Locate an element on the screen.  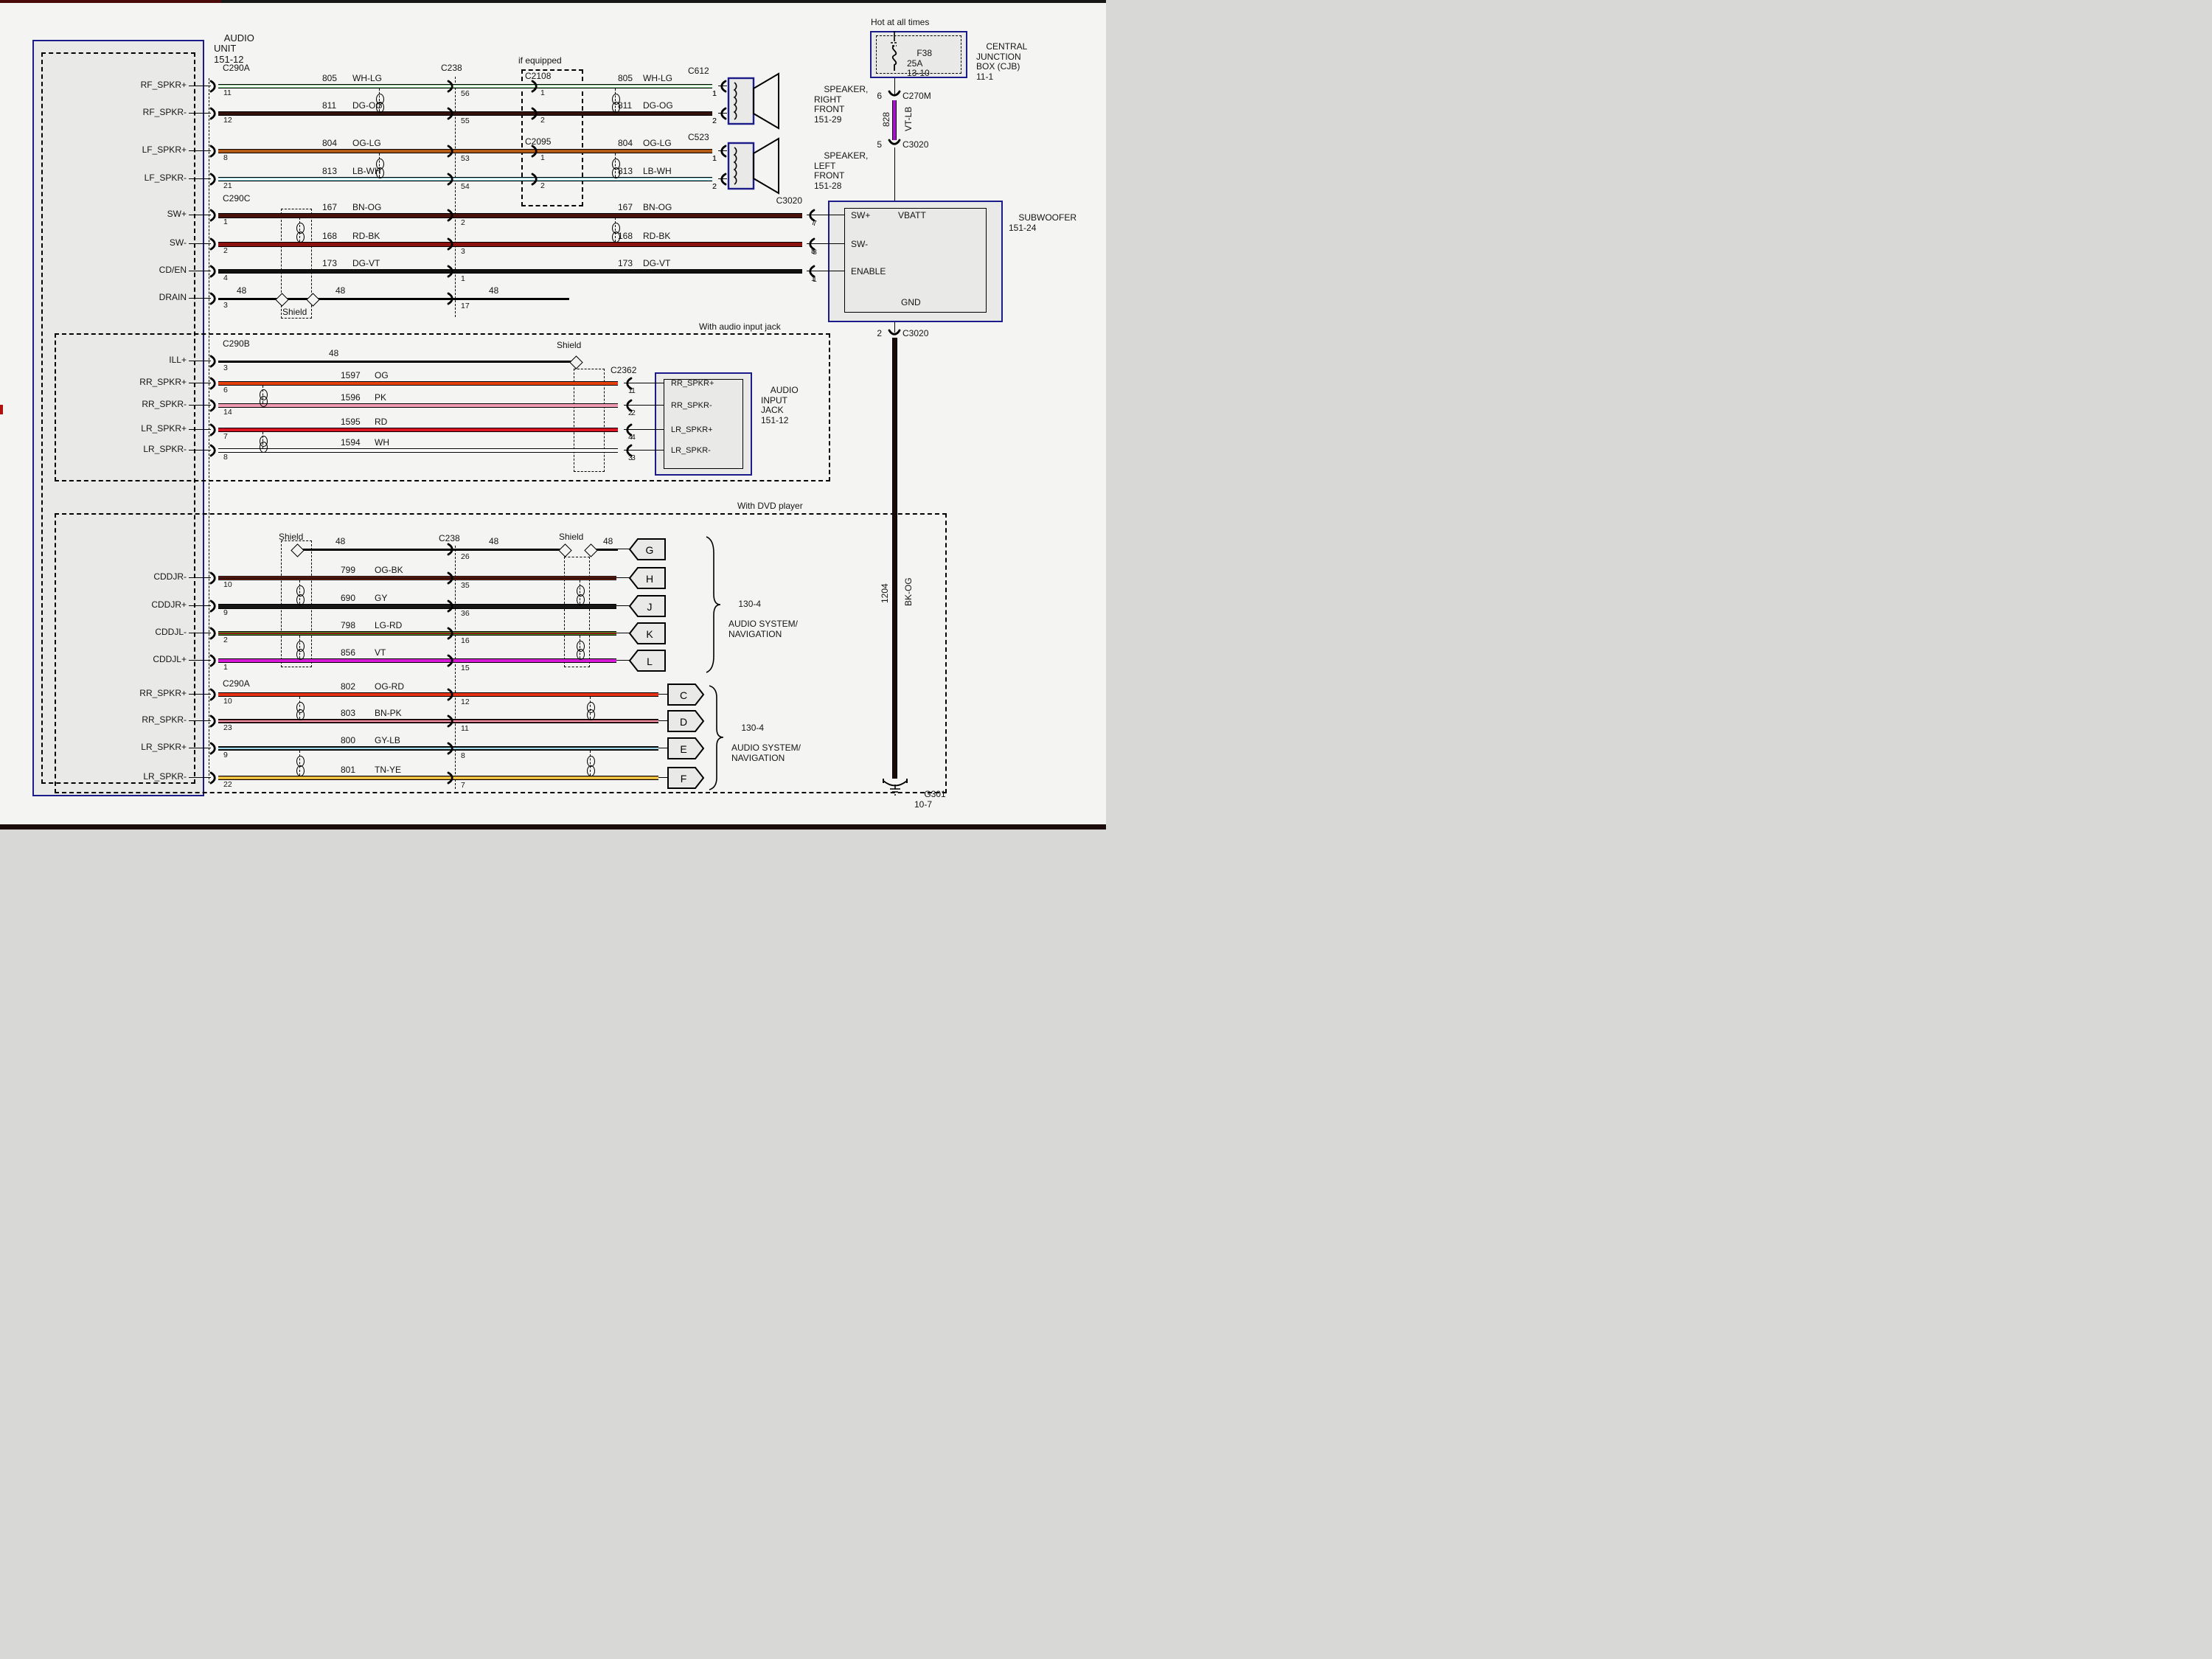
c238-arrow-icon is located at coordinates (450, 694).